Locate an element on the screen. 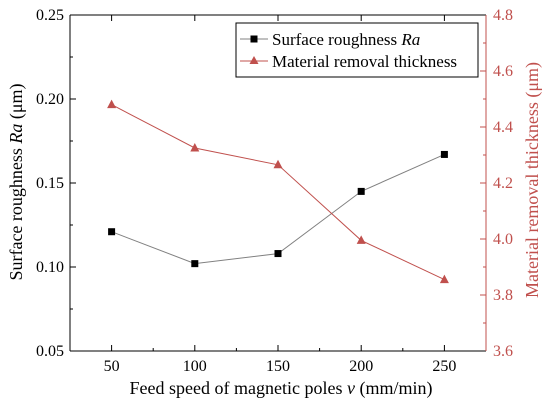 This screenshot has width=550, height=403. x-axis-title: Feed speed of magnetic poles v (mm/min) is located at coordinates (281, 388).